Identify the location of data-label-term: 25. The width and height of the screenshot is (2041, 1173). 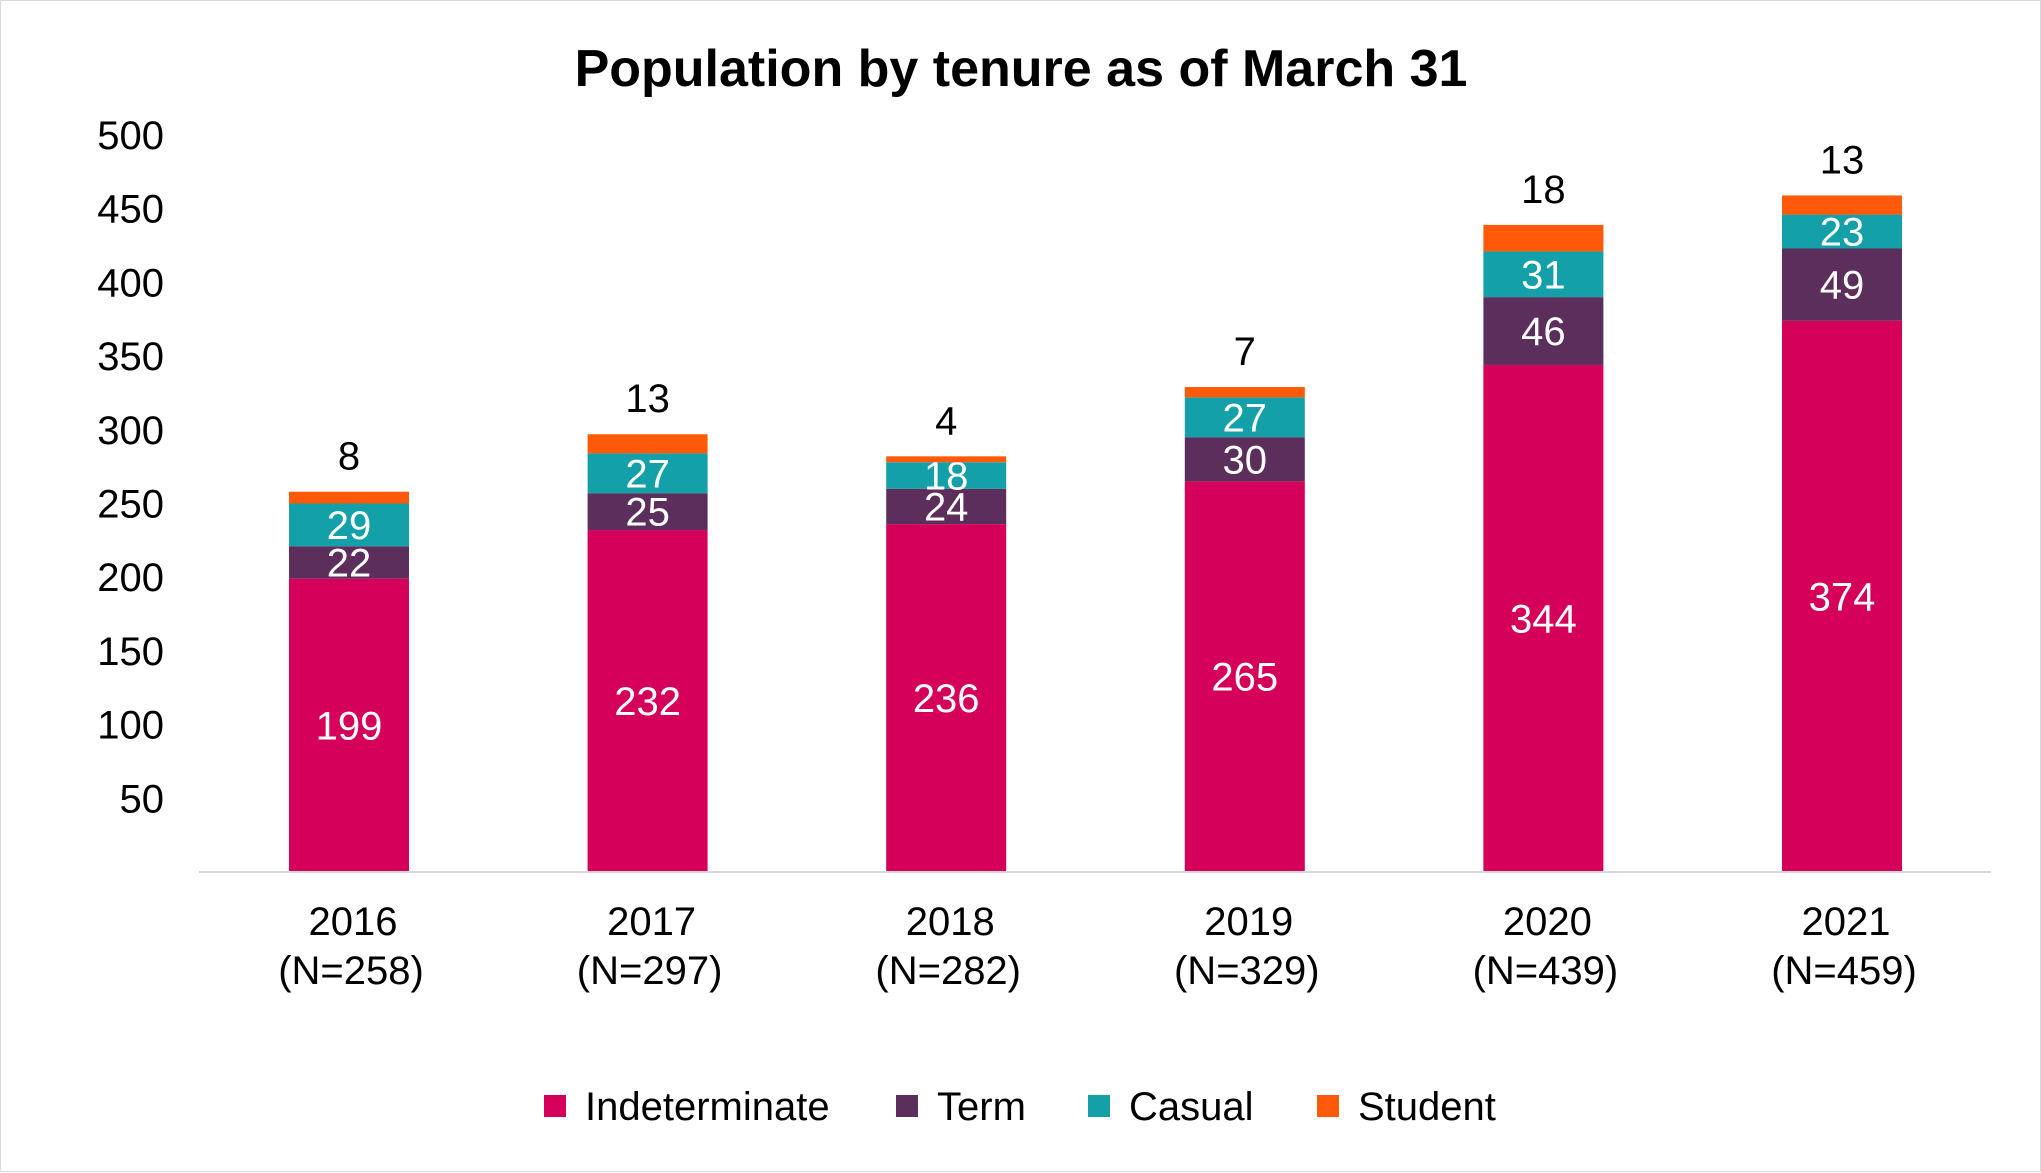
(647, 513).